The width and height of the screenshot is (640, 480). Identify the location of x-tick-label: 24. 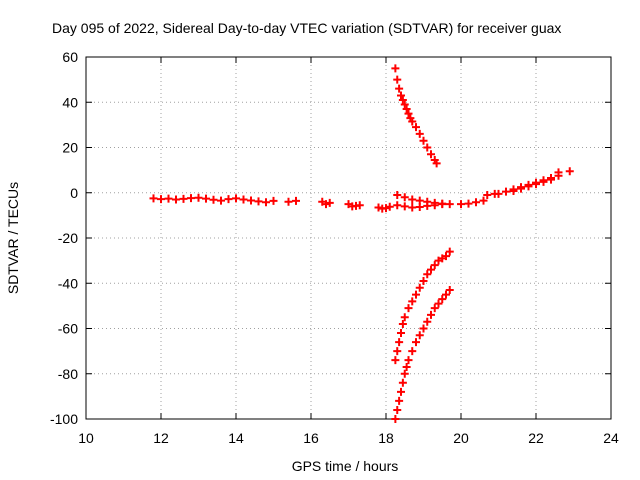
(611, 438).